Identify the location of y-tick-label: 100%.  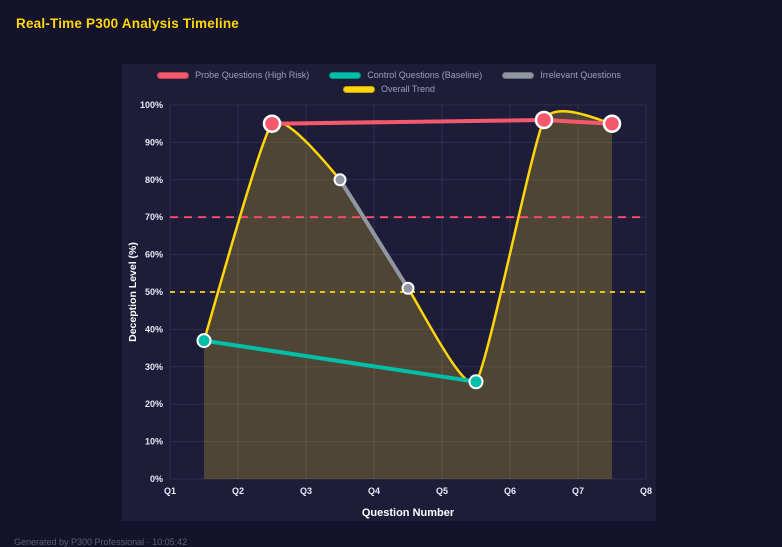
(151, 105).